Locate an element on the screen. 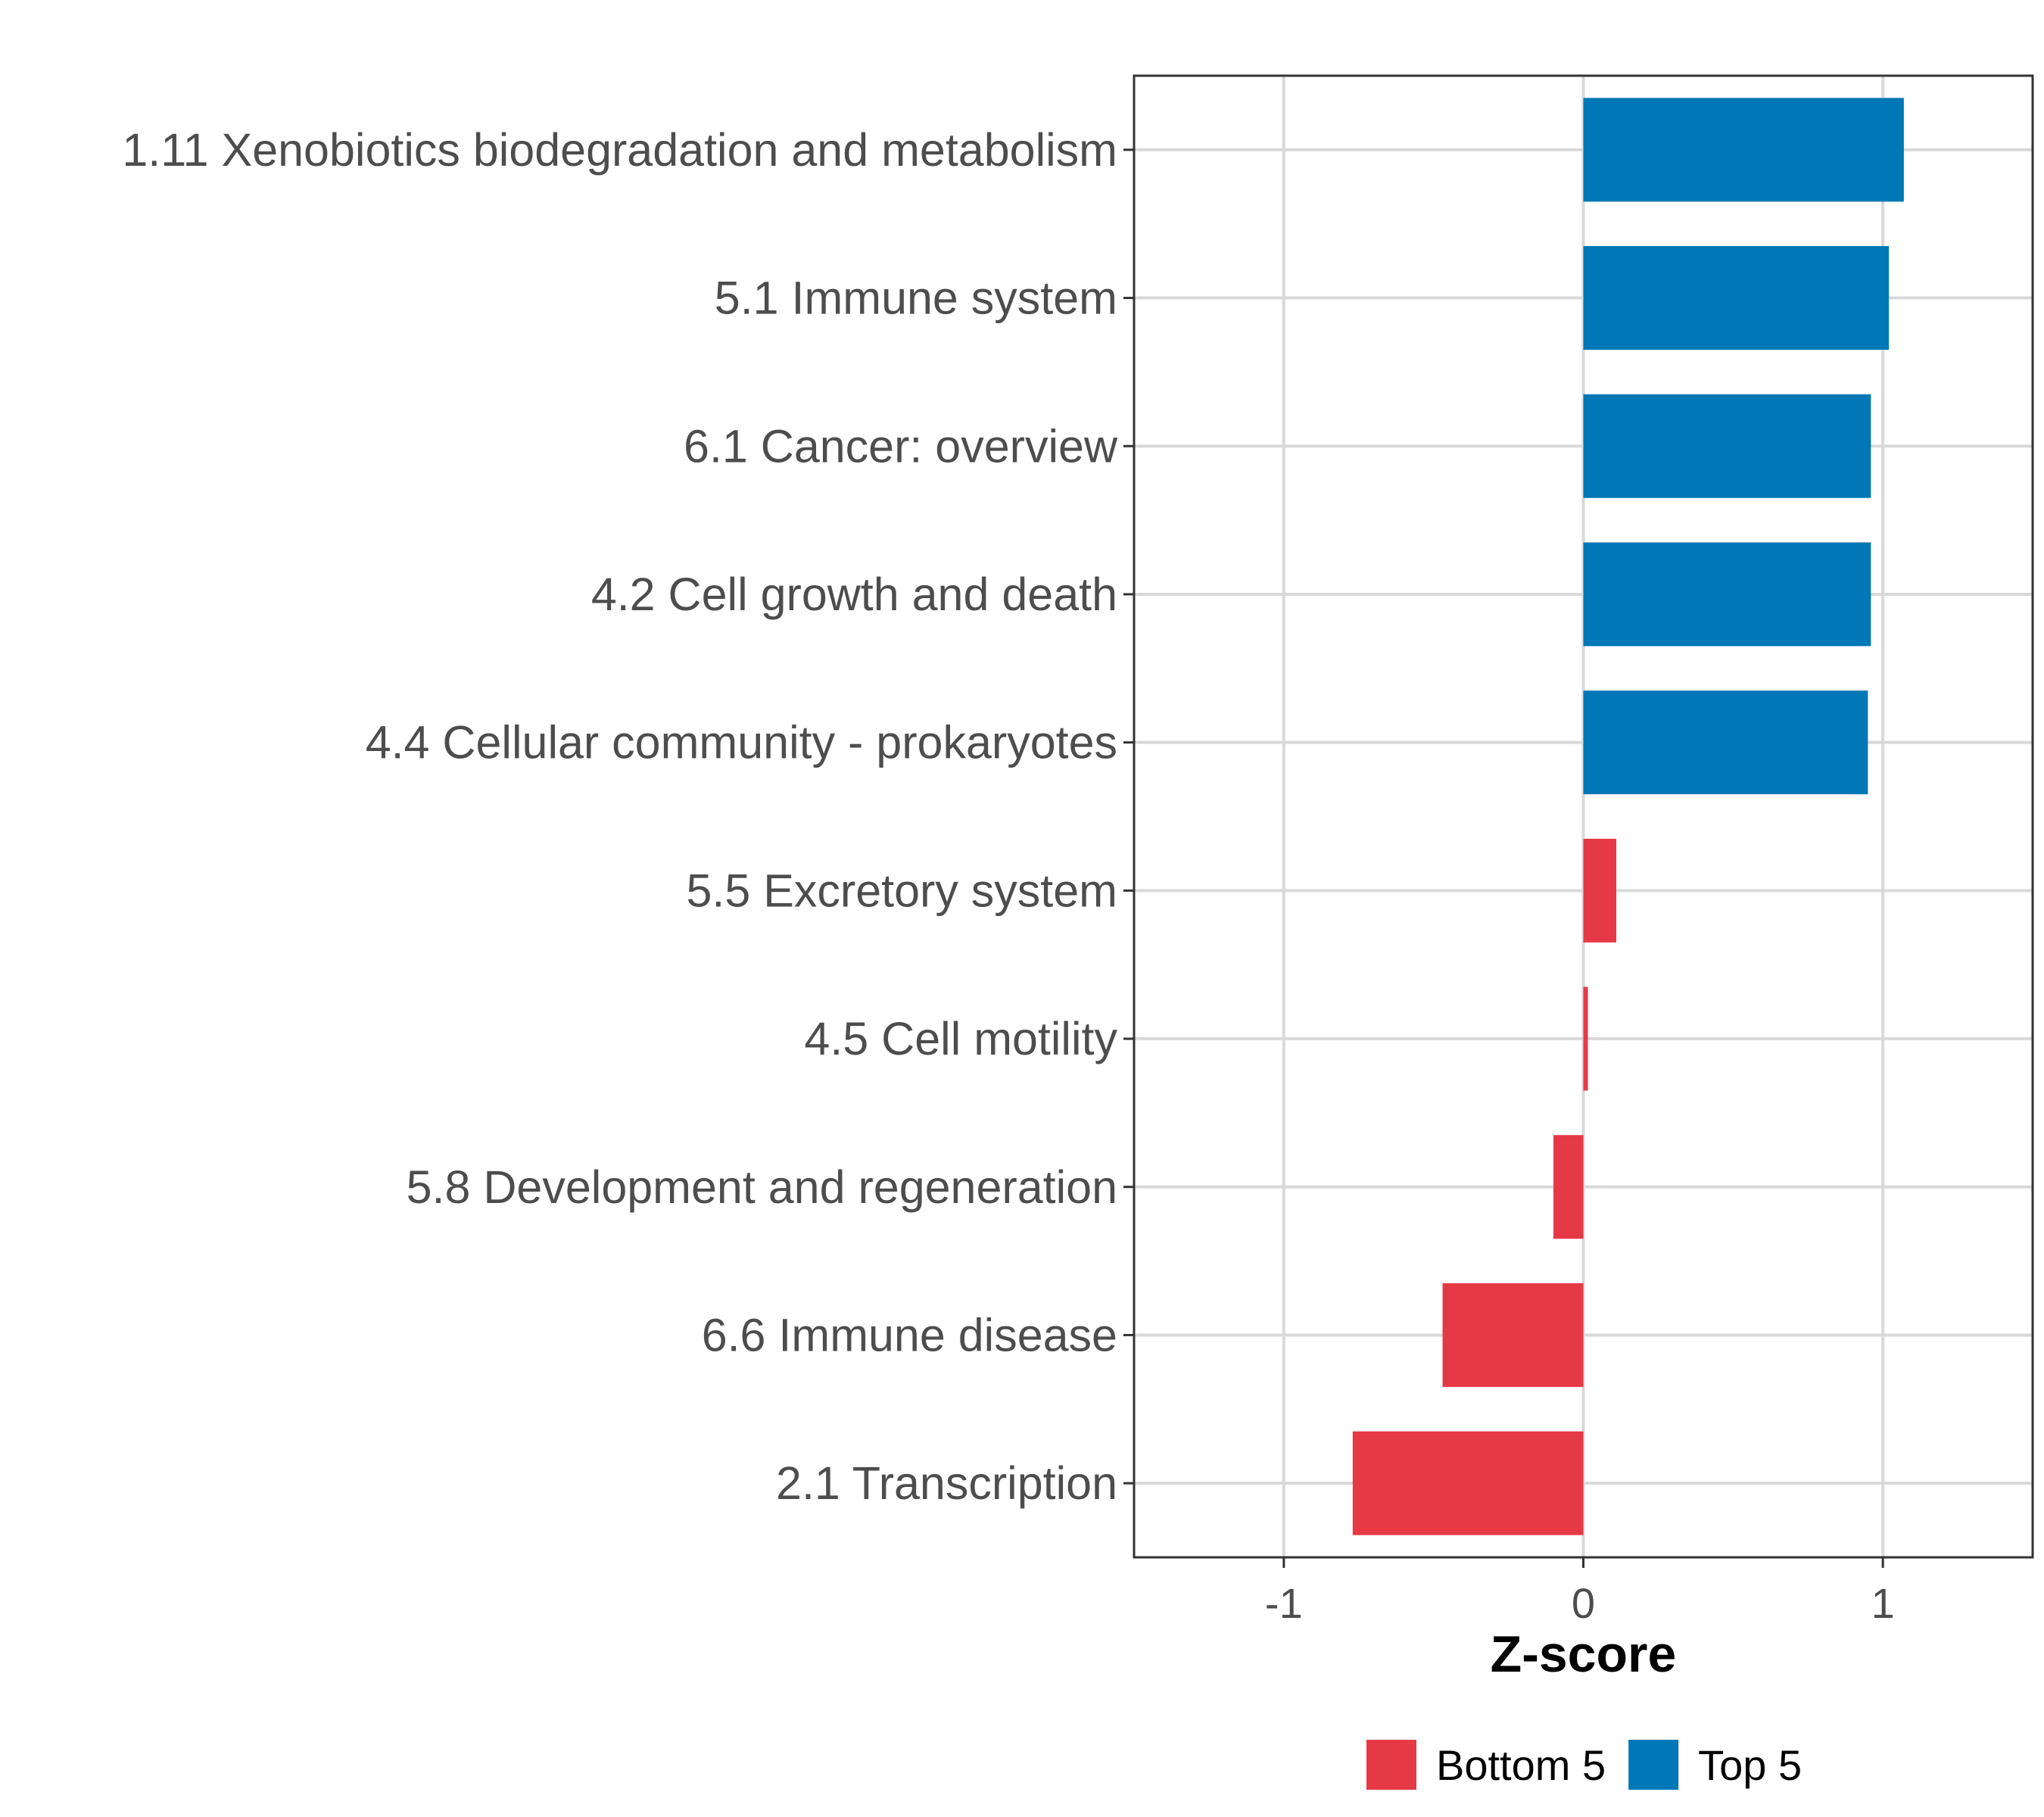 The width and height of the screenshot is (2044, 1817). y-tick-label: 6.6 Immune disease is located at coordinates (909, 1334).